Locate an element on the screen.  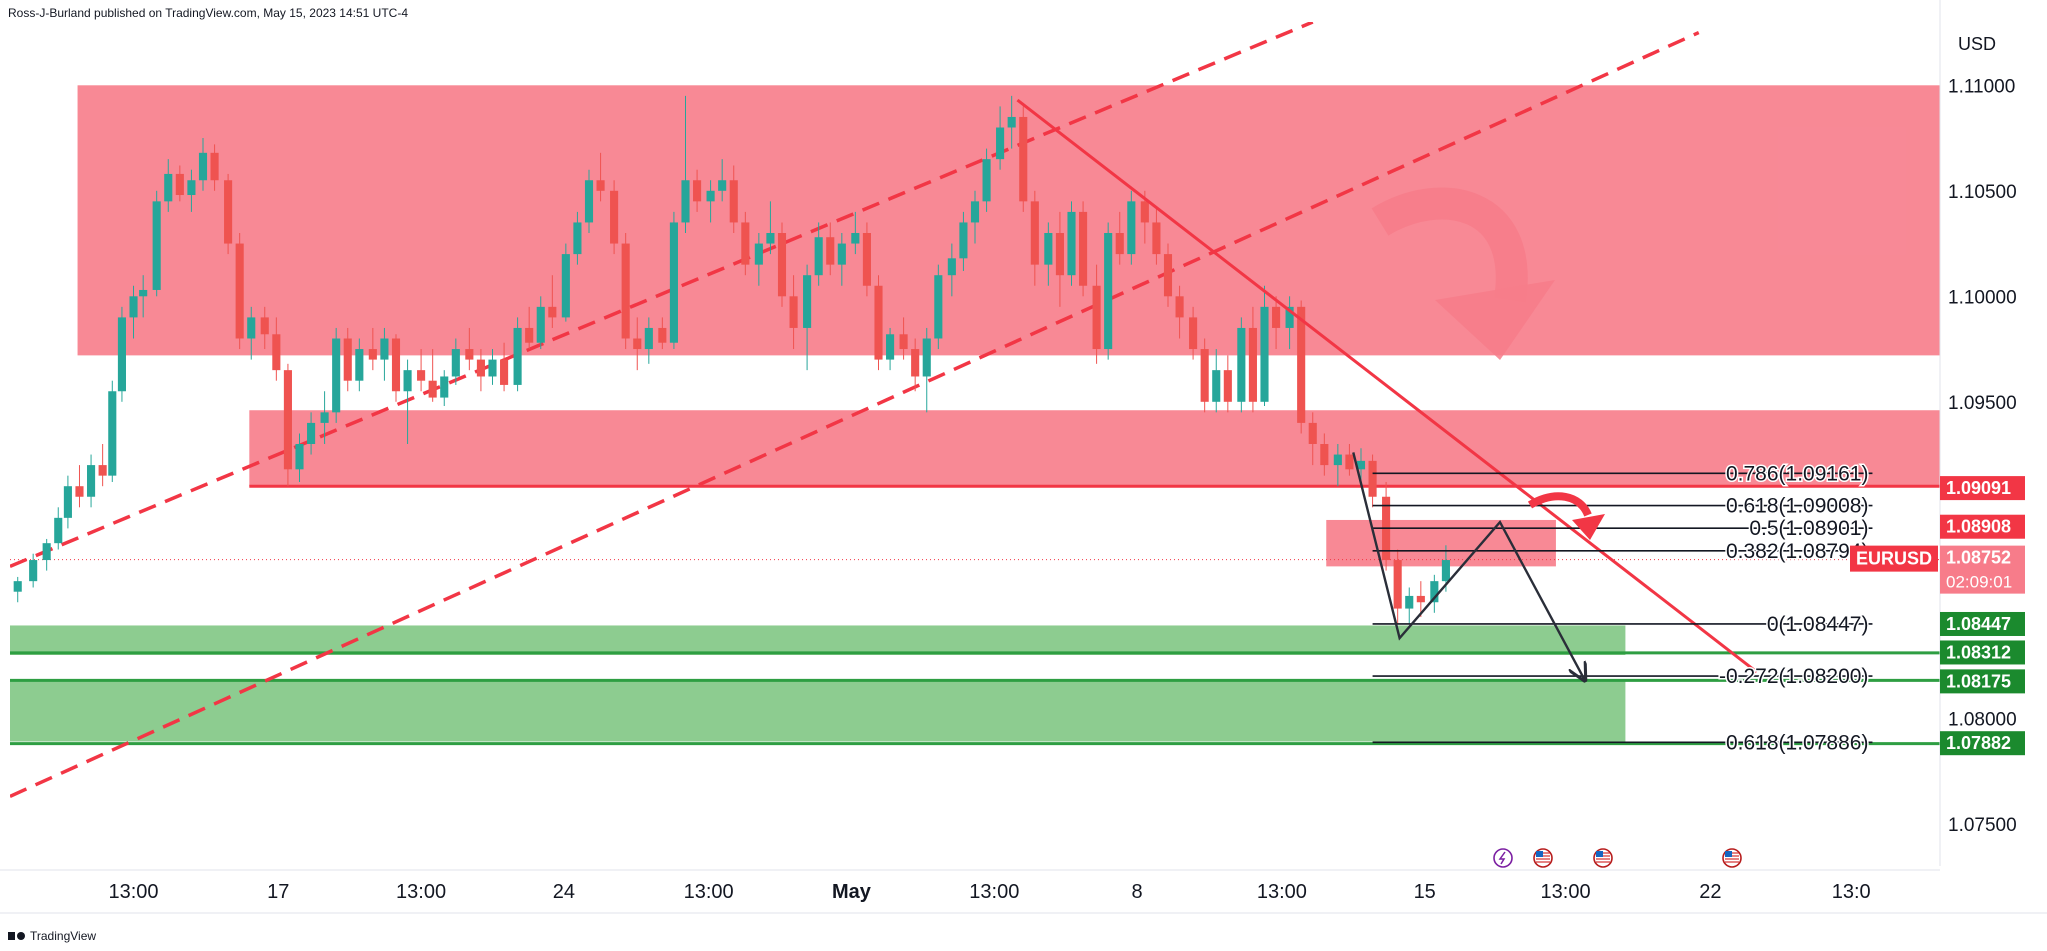
time-tick-label: 8 is located at coordinates (1137, 892).